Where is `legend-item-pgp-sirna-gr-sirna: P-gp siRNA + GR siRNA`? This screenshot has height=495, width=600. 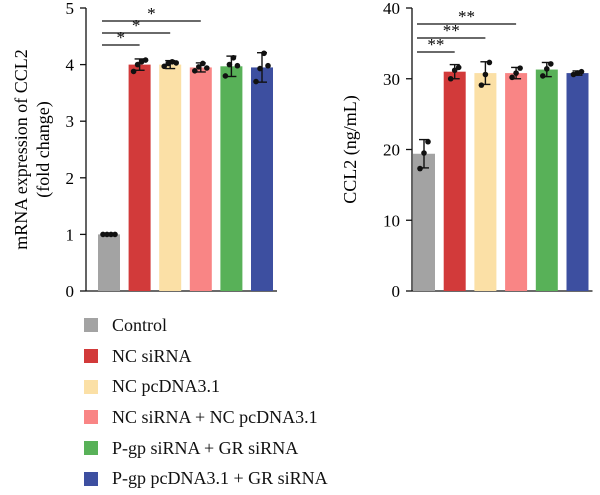 legend-item-pgp-sirna-gr-sirna: P-gp siRNA + GR siRNA is located at coordinates (206, 448).